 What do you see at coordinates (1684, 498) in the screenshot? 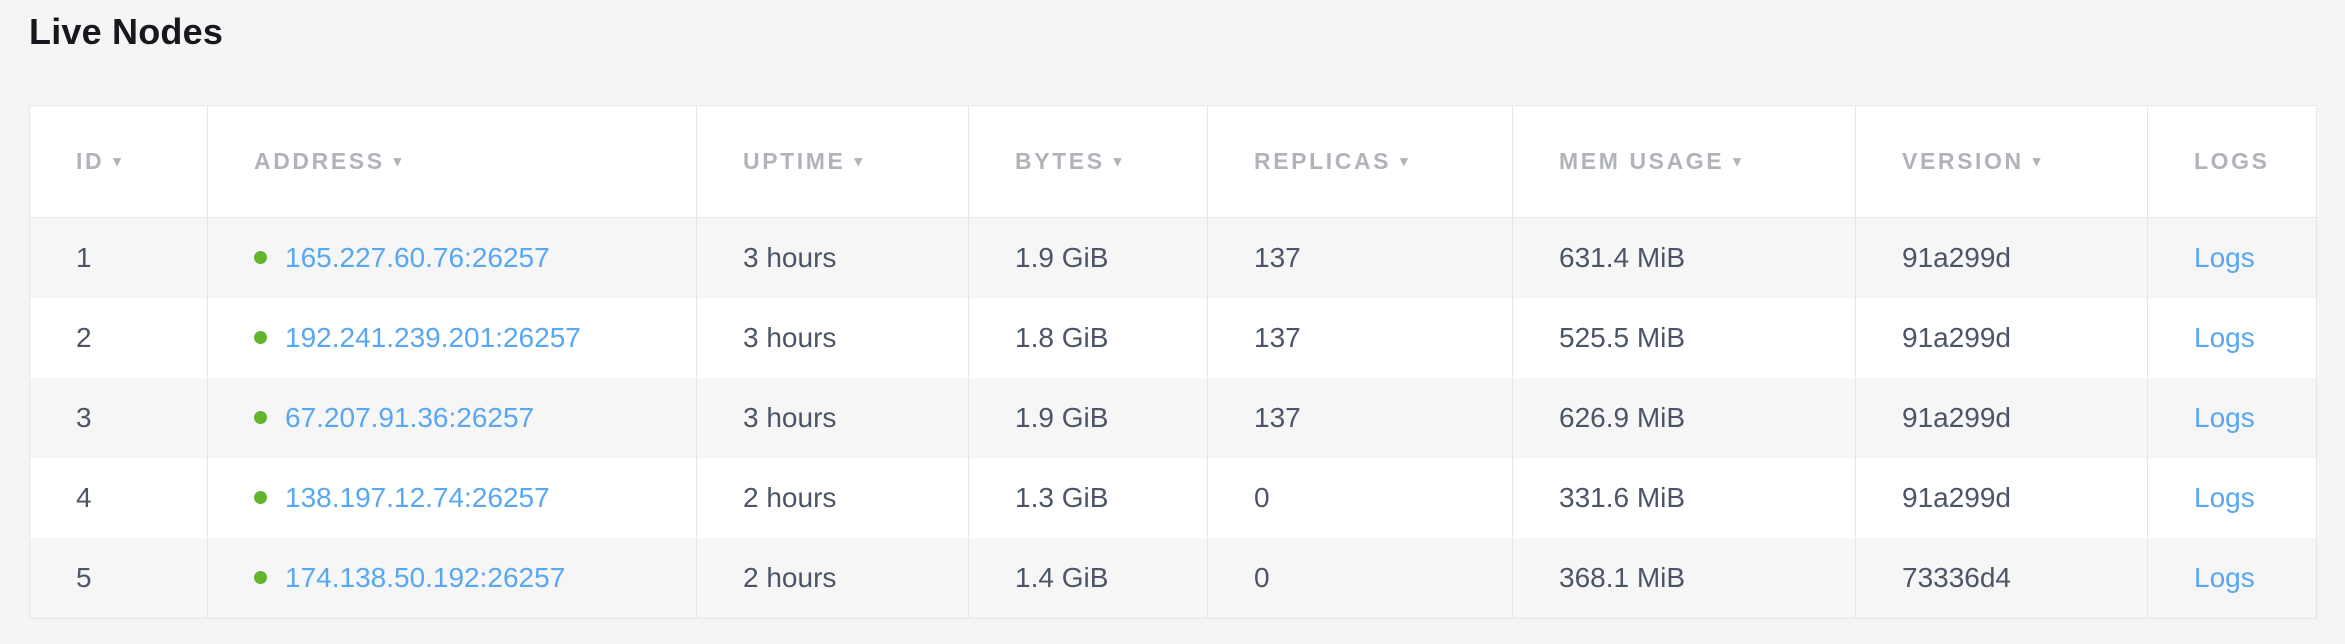
I see `node-mem-usage-cell: 331.6 MiB` at bounding box center [1684, 498].